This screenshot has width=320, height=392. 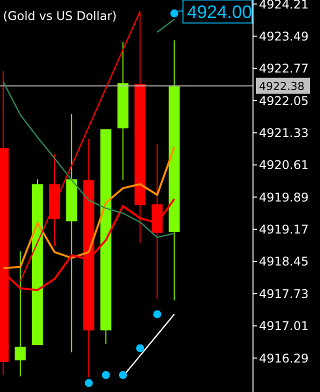 What do you see at coordinates (284, 101) in the screenshot?
I see `y-tick-label: 4922.05` at bounding box center [284, 101].